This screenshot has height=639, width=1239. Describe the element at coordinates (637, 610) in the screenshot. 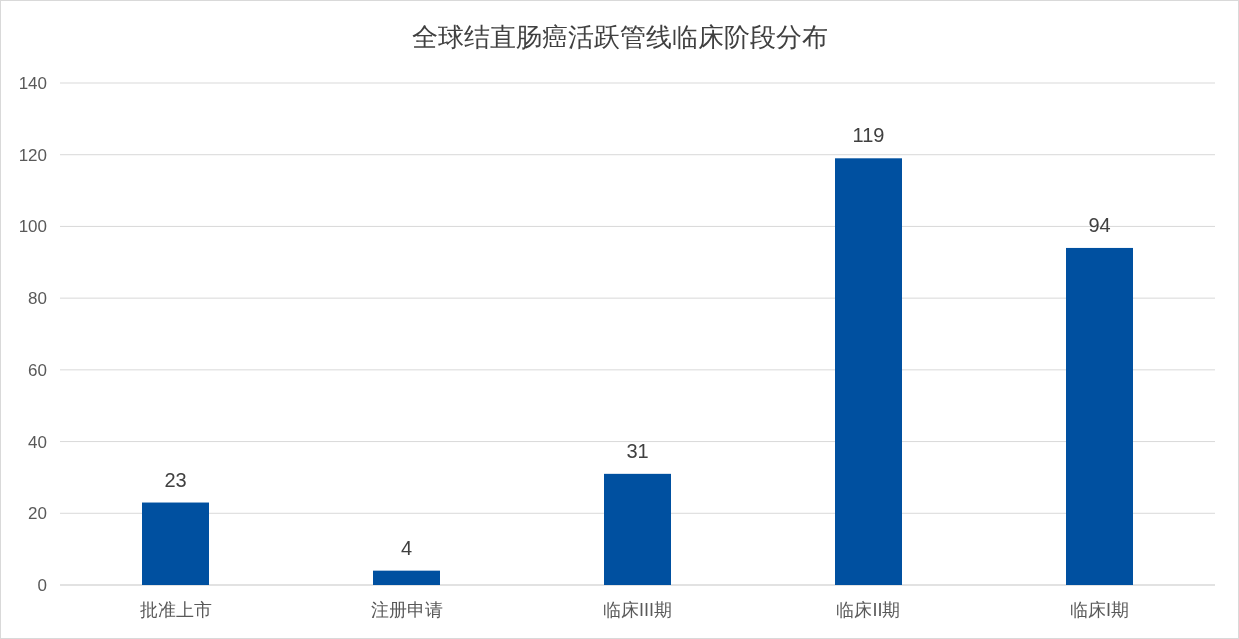

I see `x-tick-label: 临床III期` at that location.